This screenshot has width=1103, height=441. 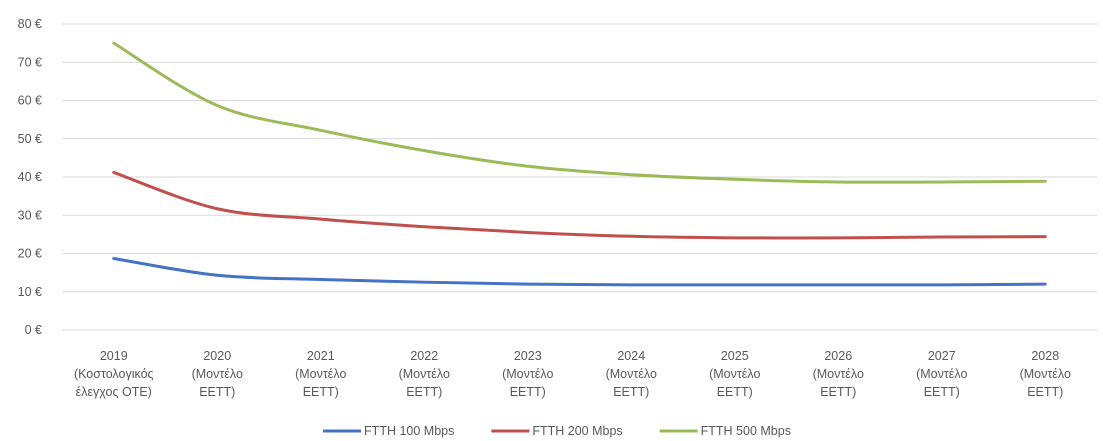 I want to click on x-tick-label-line: 2027, so click(x=942, y=356).